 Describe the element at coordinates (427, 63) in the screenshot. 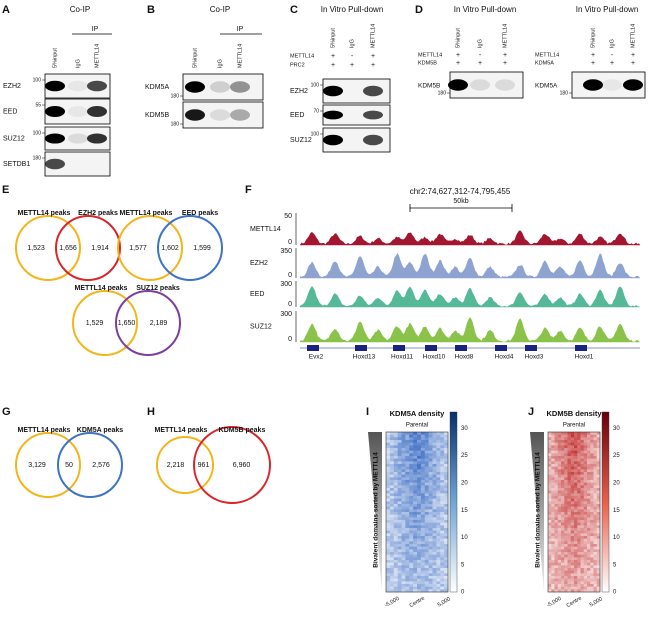

I see `row-label: KDM5B` at that location.